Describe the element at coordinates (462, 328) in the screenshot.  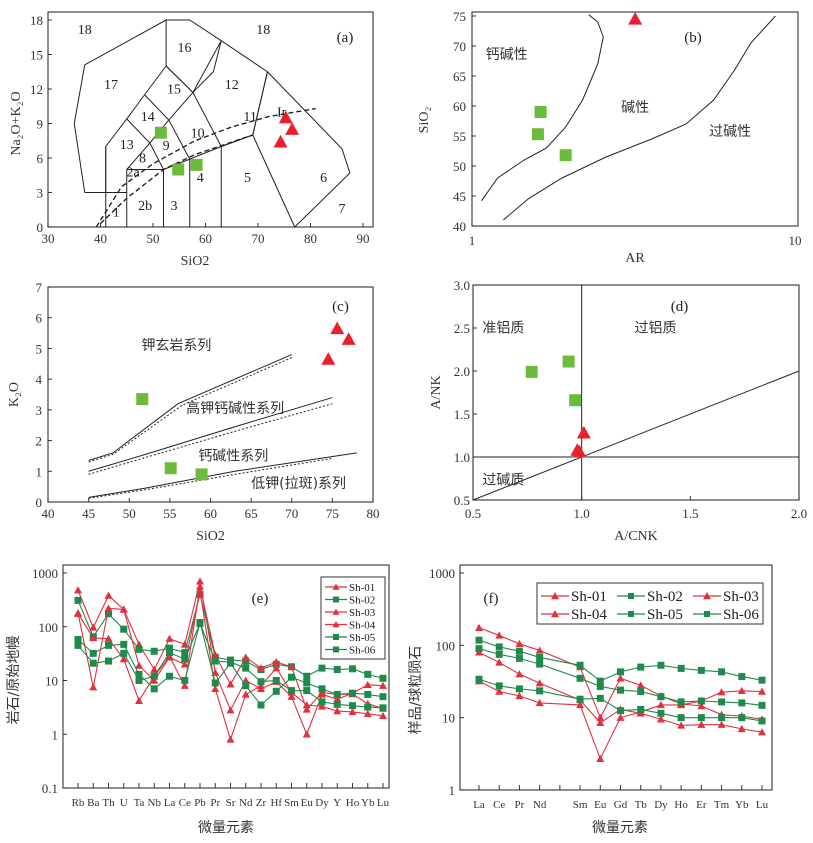
I see `y-tick-label: 2.5` at that location.